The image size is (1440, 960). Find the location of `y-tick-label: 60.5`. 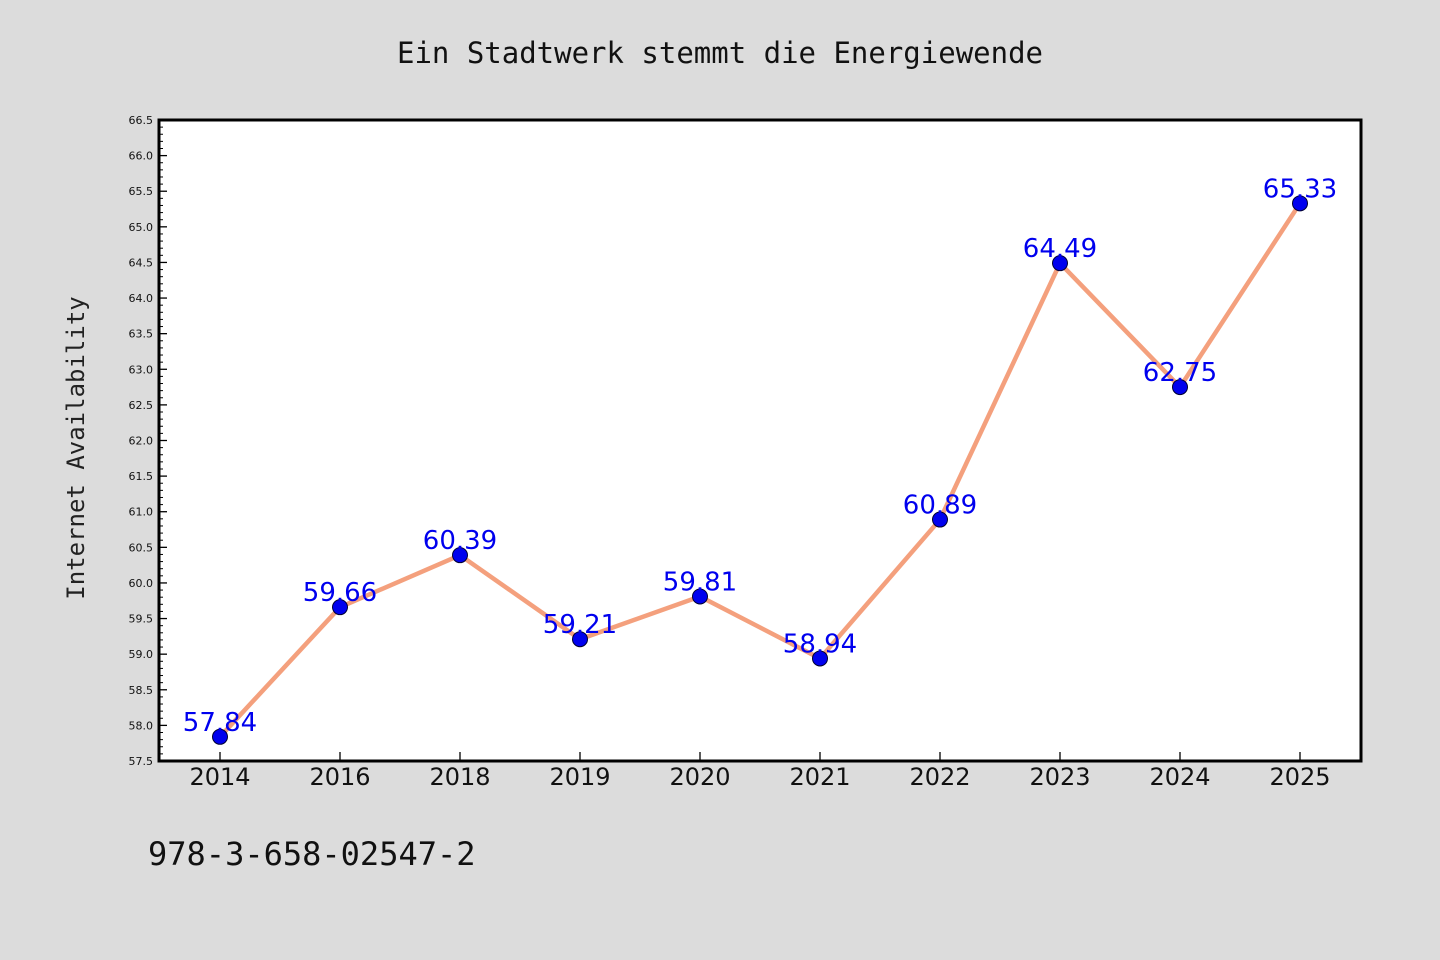

y-tick-label: 60.5 is located at coordinates (141, 547).